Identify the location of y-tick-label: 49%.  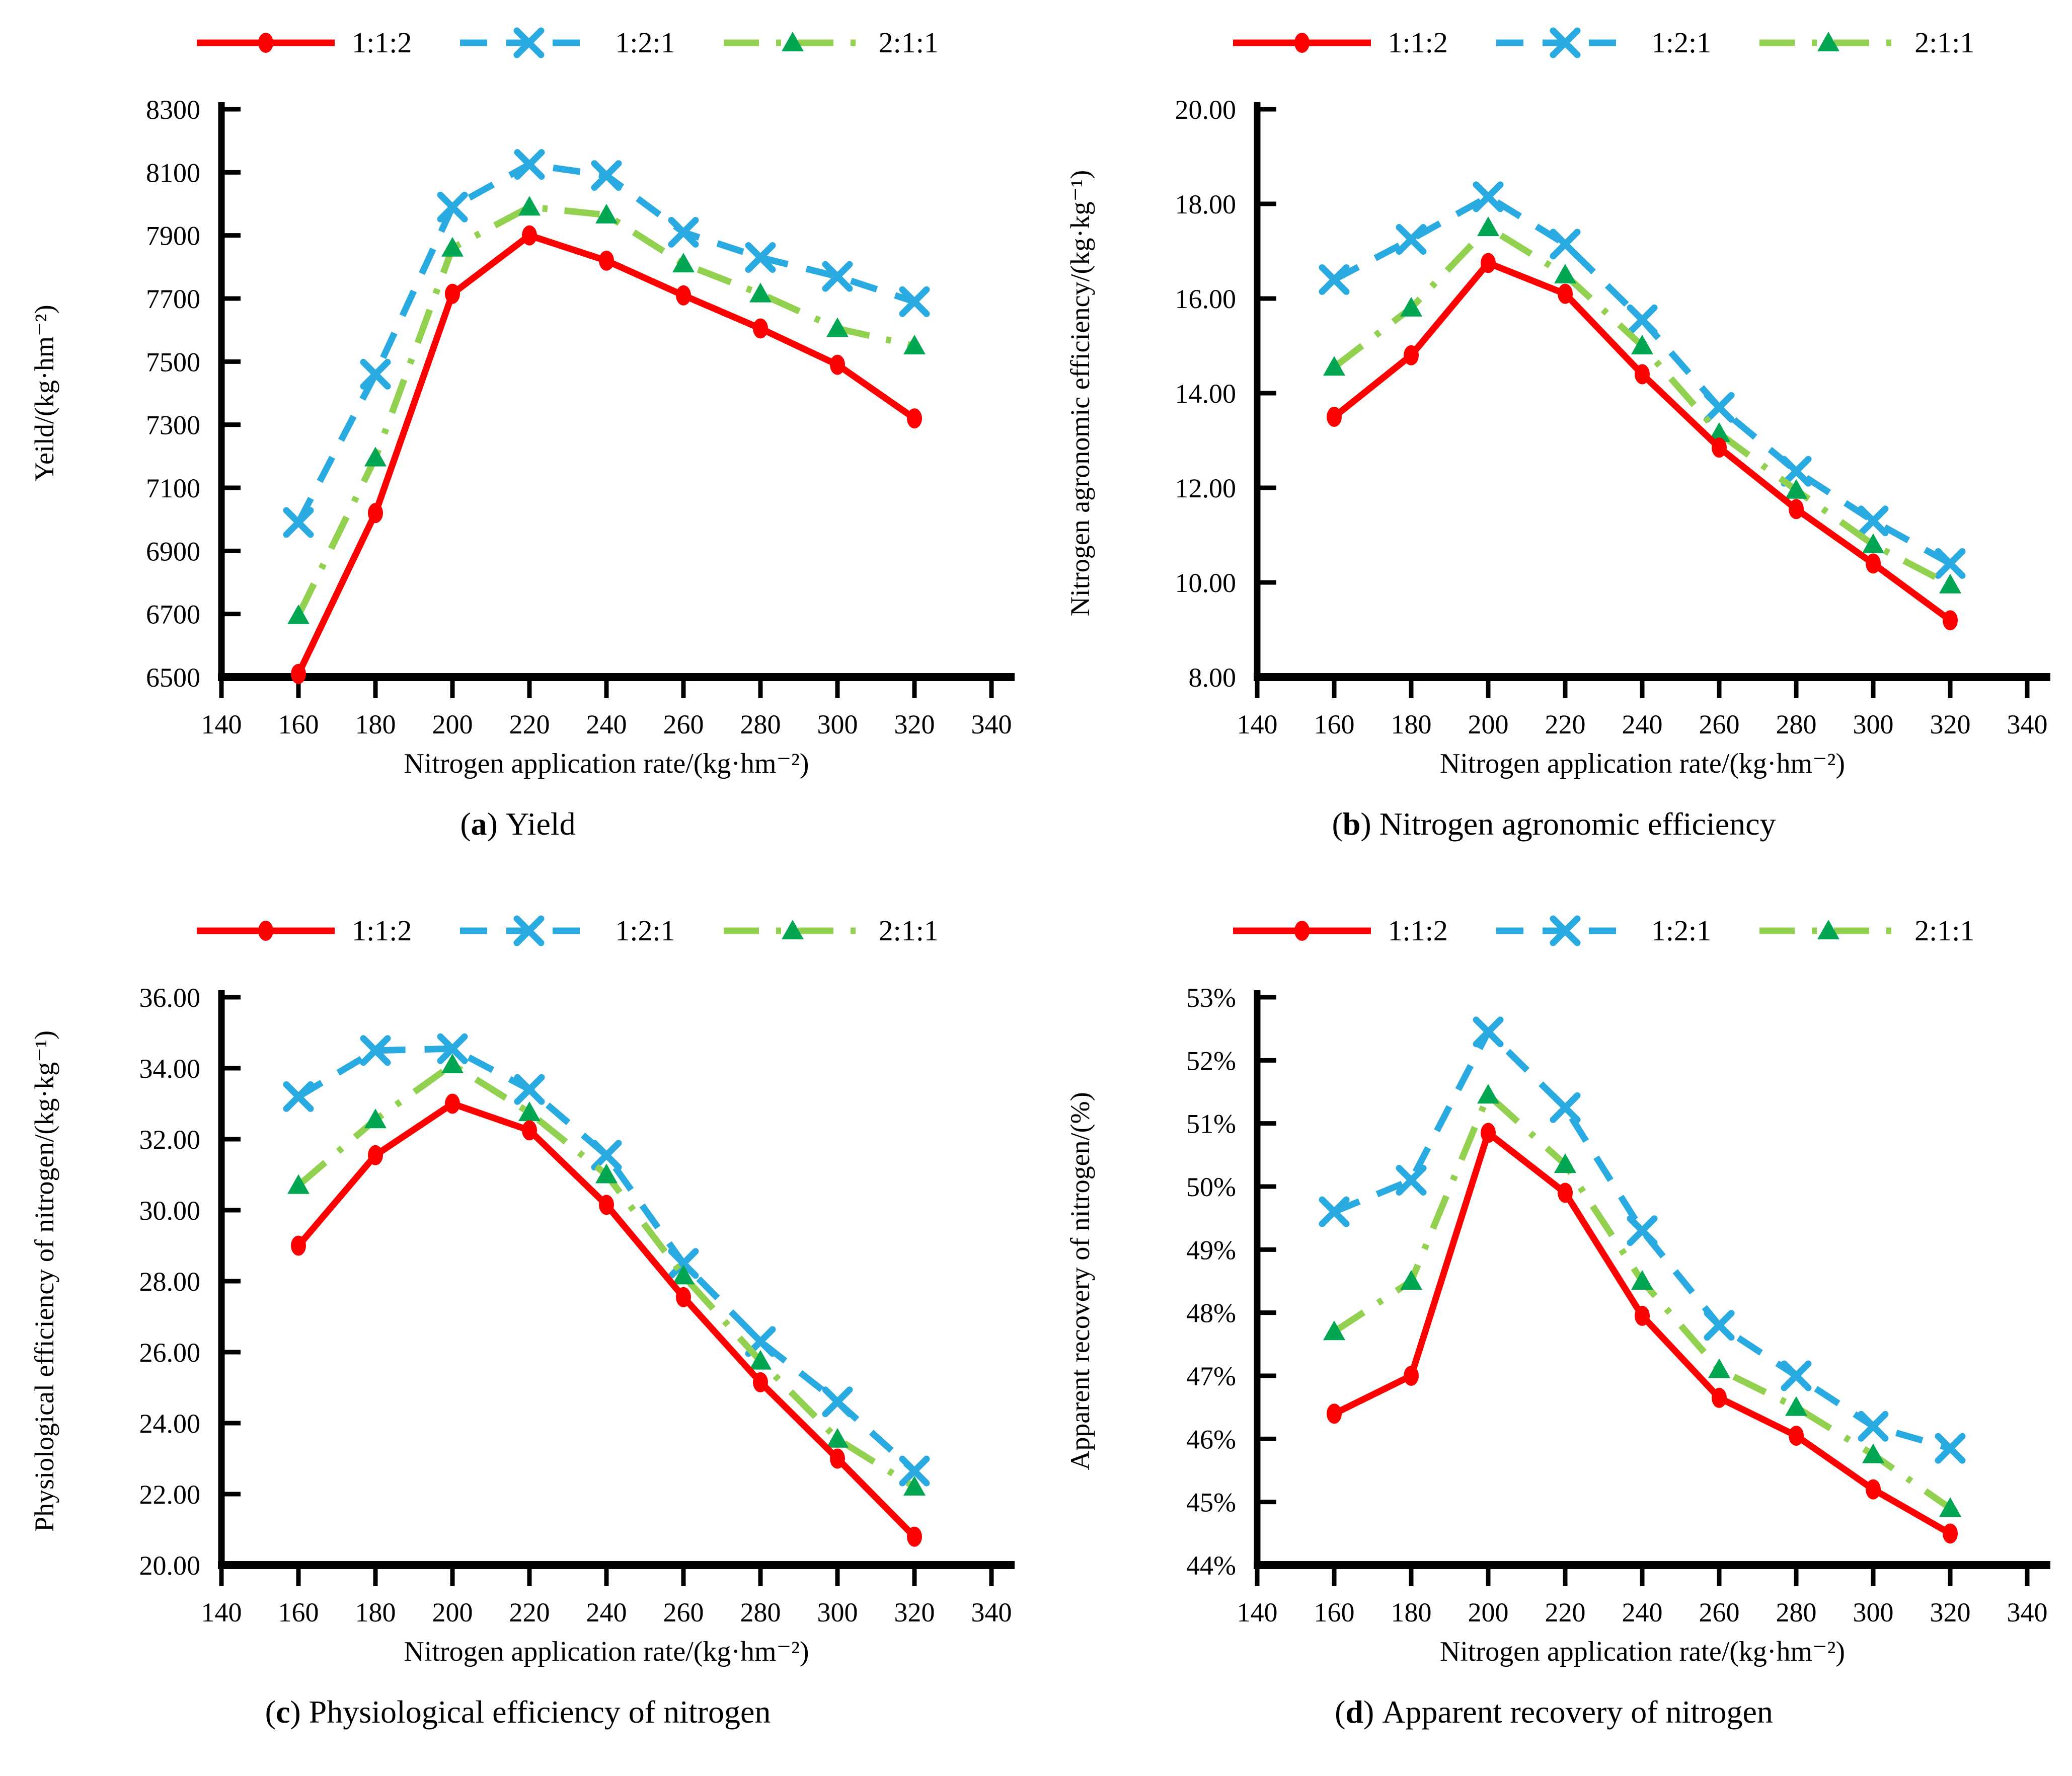
(1211, 1250).